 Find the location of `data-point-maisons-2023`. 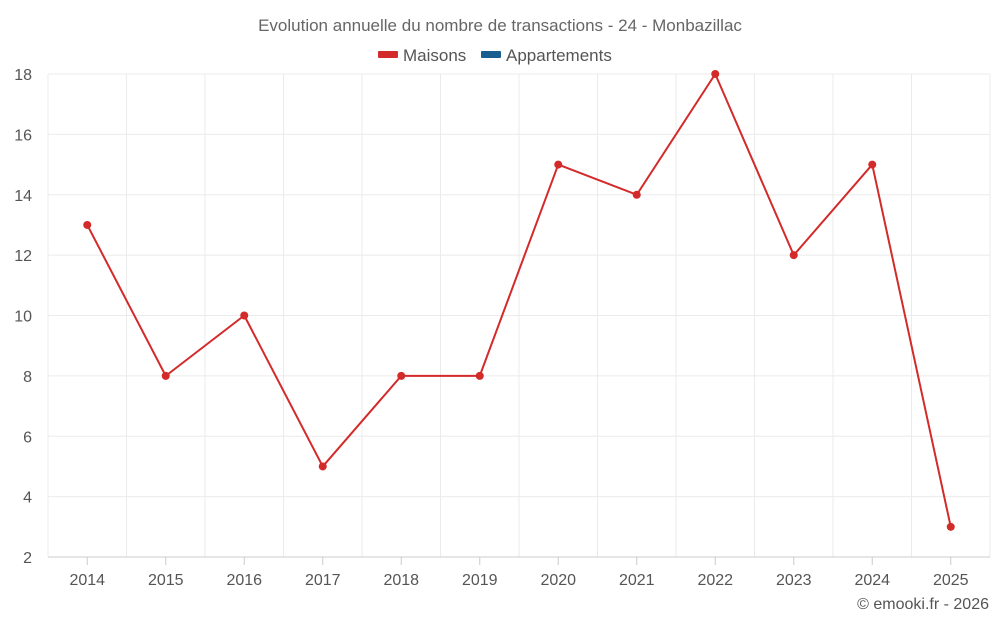

data-point-maisons-2023 is located at coordinates (793, 255).